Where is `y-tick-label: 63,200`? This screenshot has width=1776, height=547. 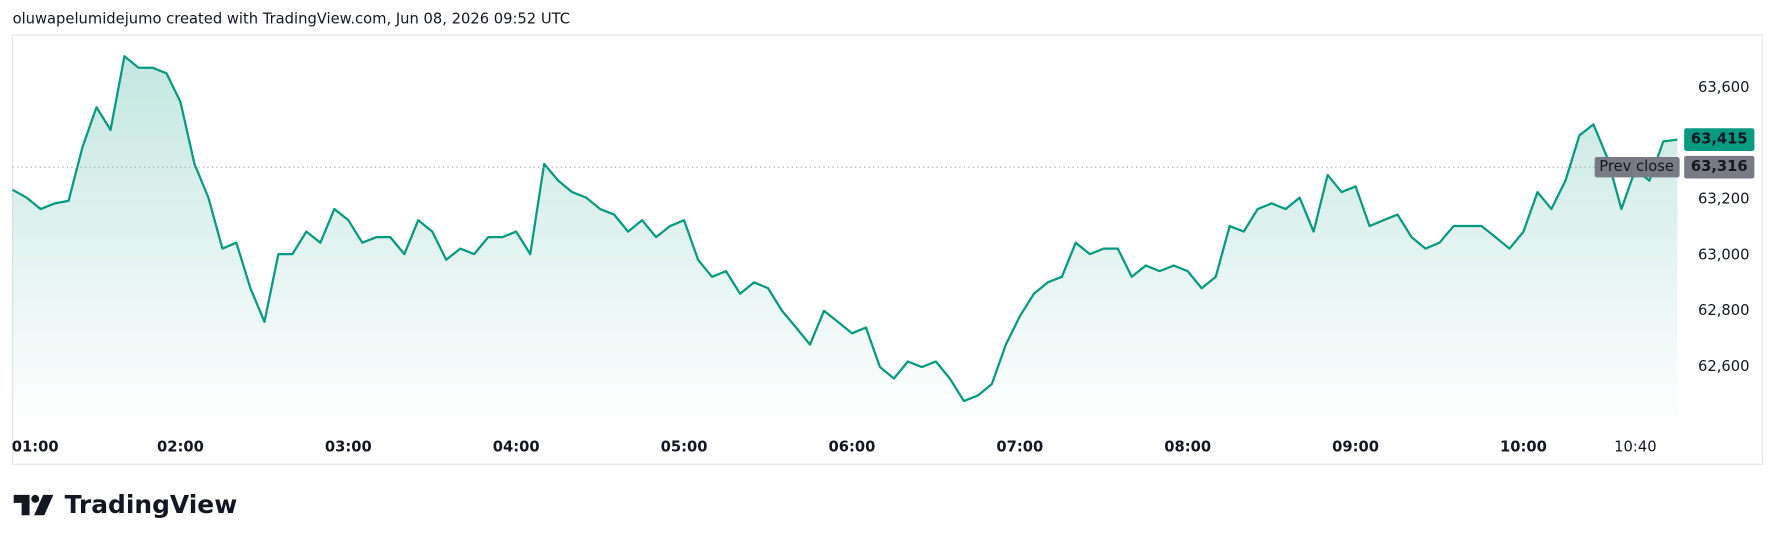
y-tick-label: 63,200 is located at coordinates (1724, 199).